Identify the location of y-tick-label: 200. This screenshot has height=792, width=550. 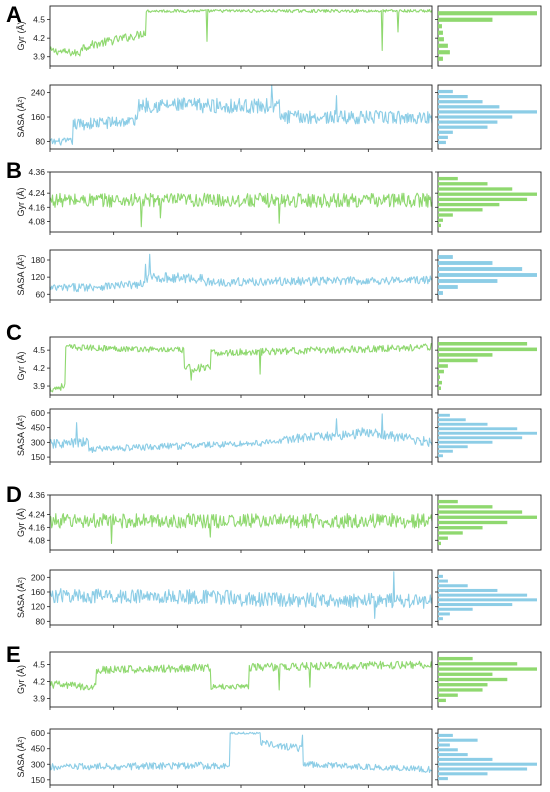
(38, 577).